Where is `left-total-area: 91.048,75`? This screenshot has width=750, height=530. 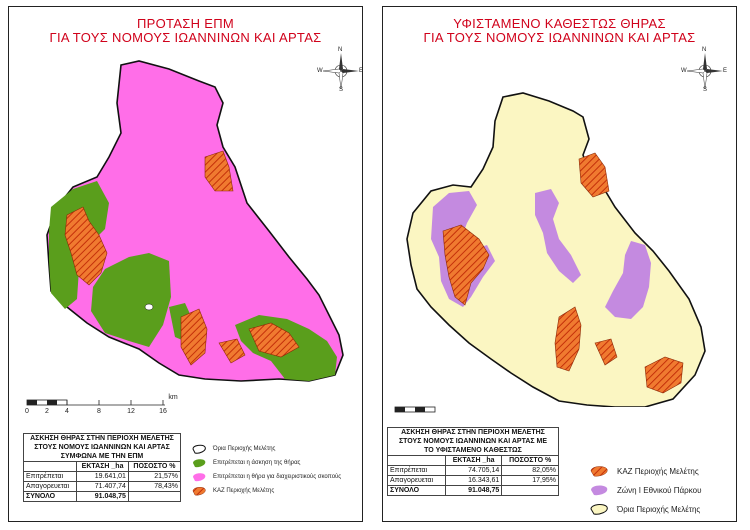 left-total-area: 91.048,75 is located at coordinates (102, 496).